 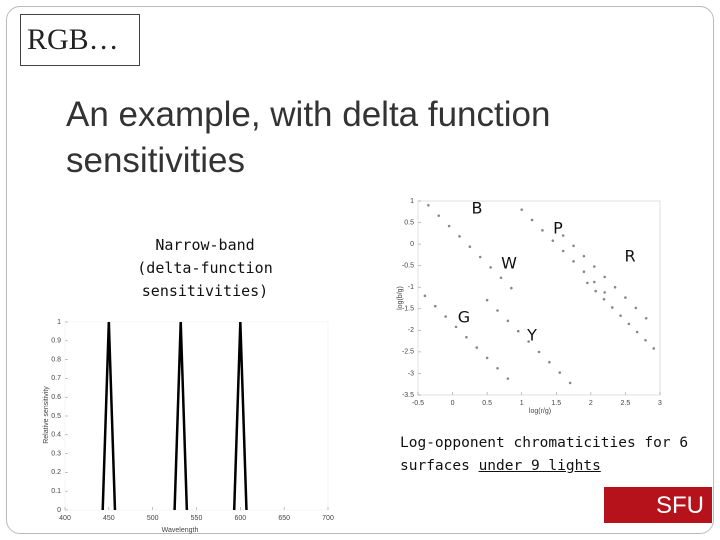 What do you see at coordinates (453, 403) in the screenshot?
I see `x-tick-label: 0` at bounding box center [453, 403].